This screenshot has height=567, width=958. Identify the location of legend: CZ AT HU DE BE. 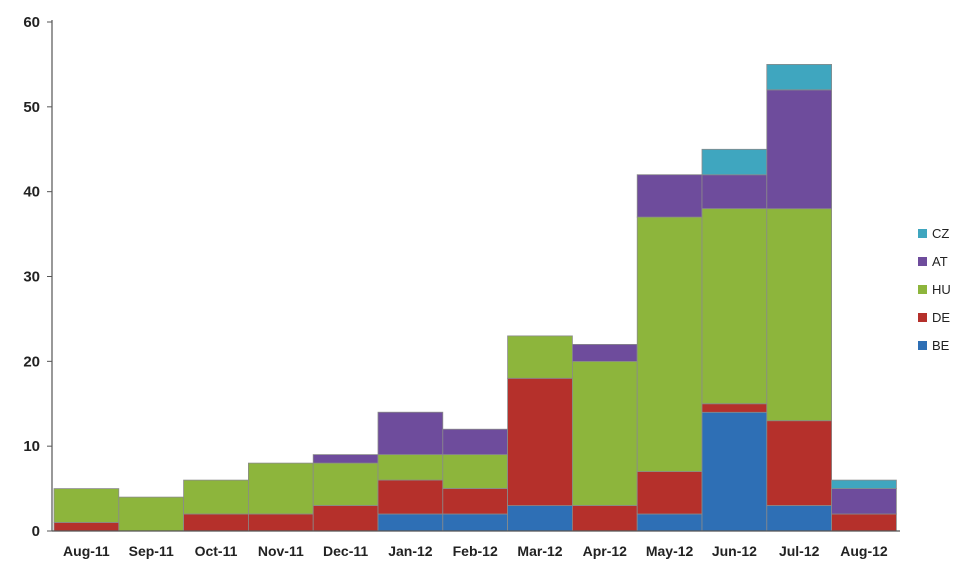
(934, 289).